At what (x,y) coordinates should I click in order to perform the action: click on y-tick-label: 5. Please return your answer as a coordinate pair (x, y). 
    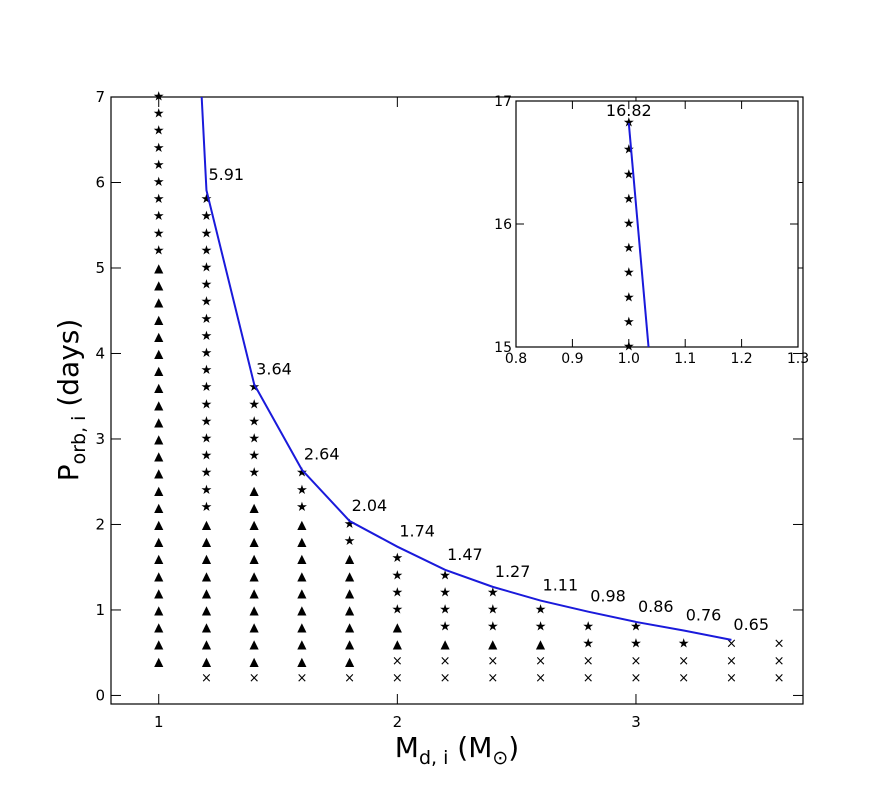
    Looking at the image, I should click on (100, 268).